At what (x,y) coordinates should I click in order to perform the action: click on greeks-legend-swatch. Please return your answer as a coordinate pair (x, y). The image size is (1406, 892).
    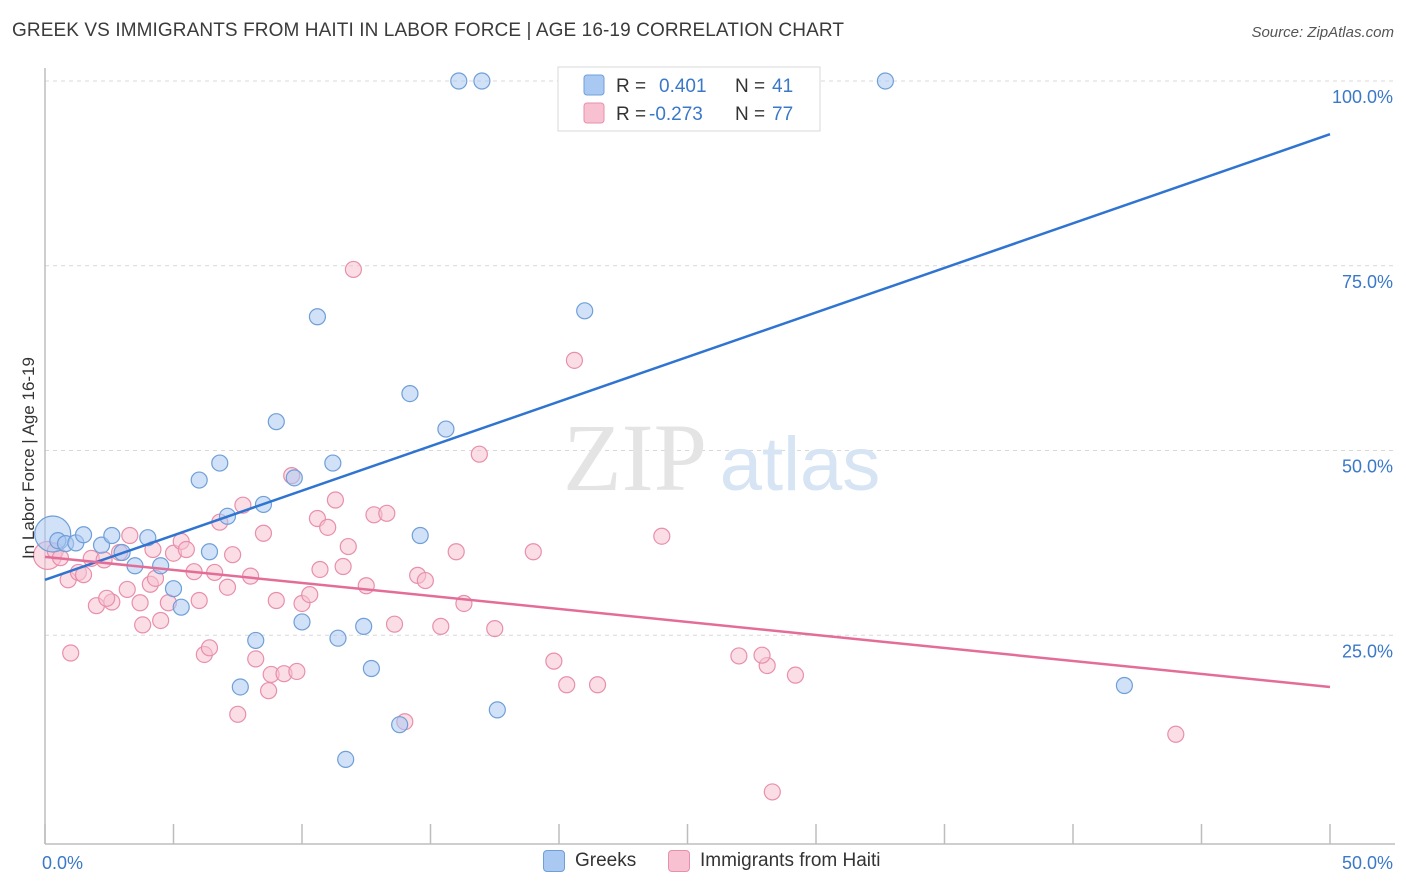
    Looking at the image, I should click on (554, 861).